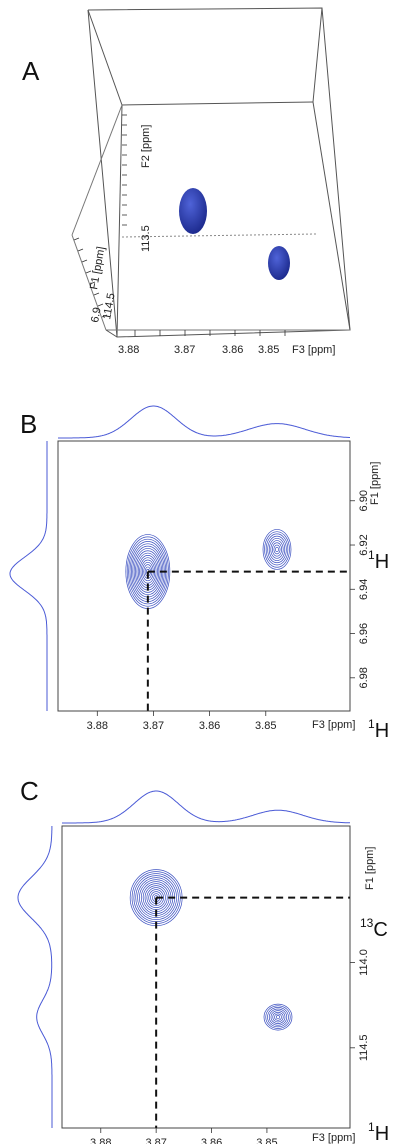 The height and width of the screenshot is (1144, 408). Describe the element at coordinates (268, 350) in the screenshot. I see `a-x-tick-3: 3.85` at that location.